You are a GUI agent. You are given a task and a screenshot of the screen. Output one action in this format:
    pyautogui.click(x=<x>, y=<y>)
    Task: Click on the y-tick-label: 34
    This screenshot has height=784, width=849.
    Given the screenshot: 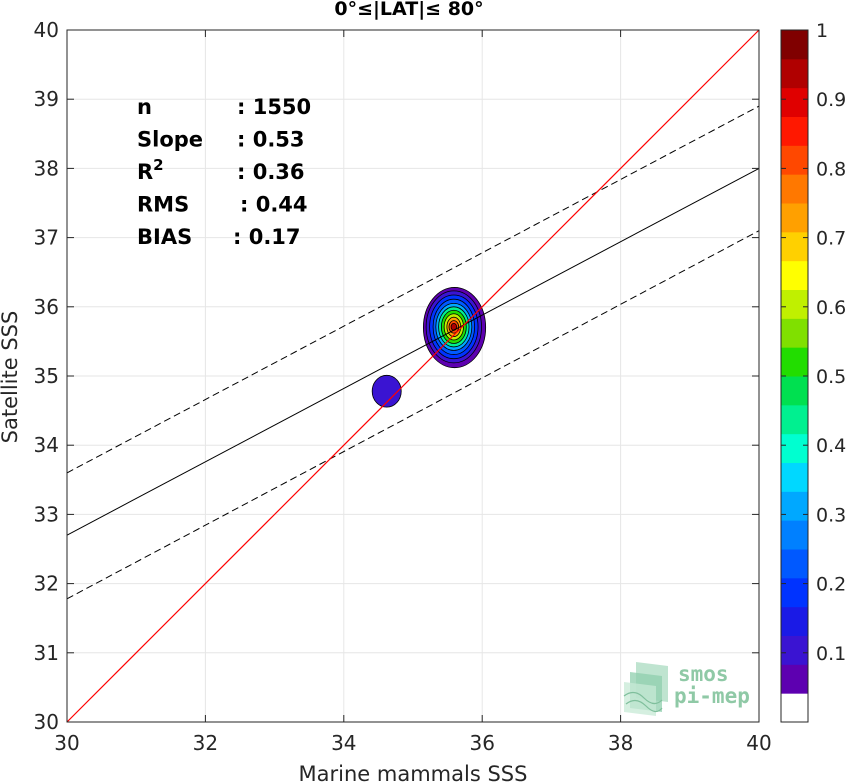 What is the action you would take?
    pyautogui.click(x=46, y=445)
    